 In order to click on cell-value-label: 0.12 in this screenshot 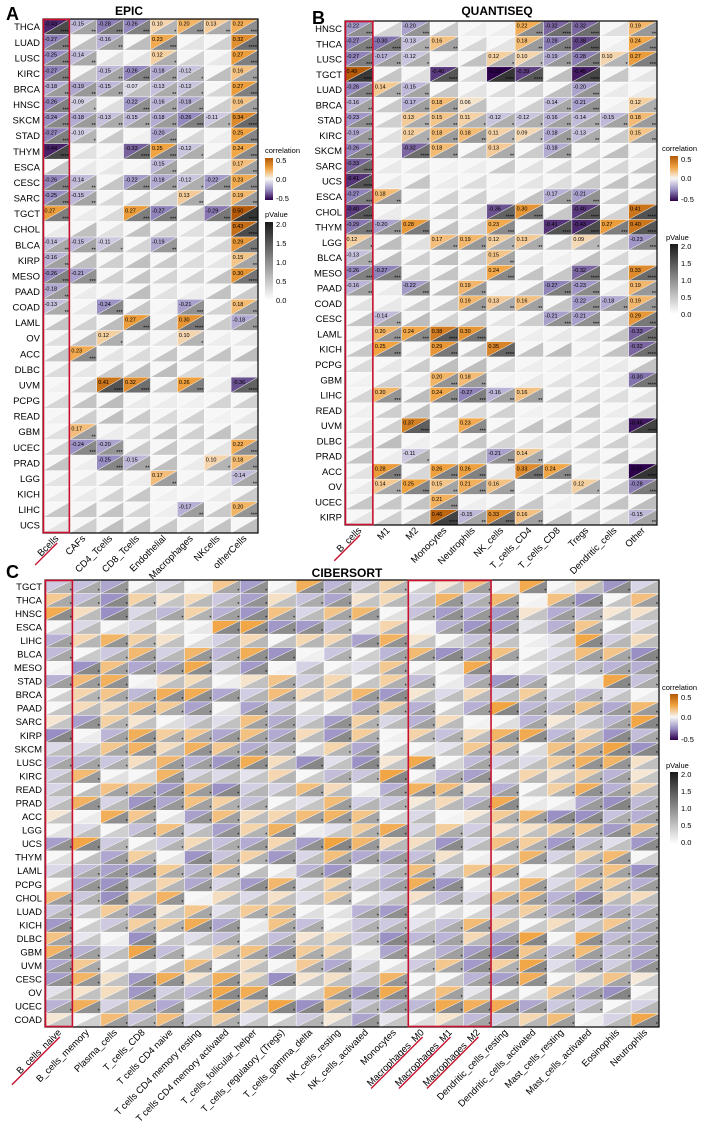, I will do `click(103, 336)`.